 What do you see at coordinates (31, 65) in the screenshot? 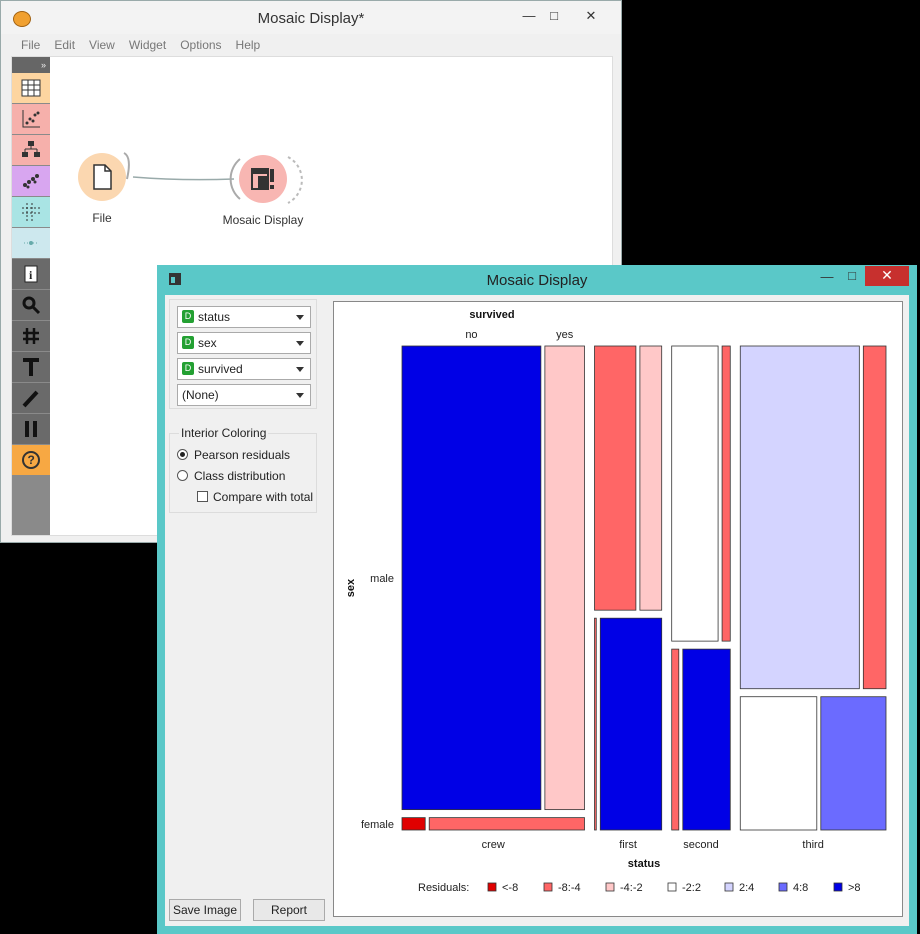
I see `toolbox-expand-button: »` at bounding box center [31, 65].